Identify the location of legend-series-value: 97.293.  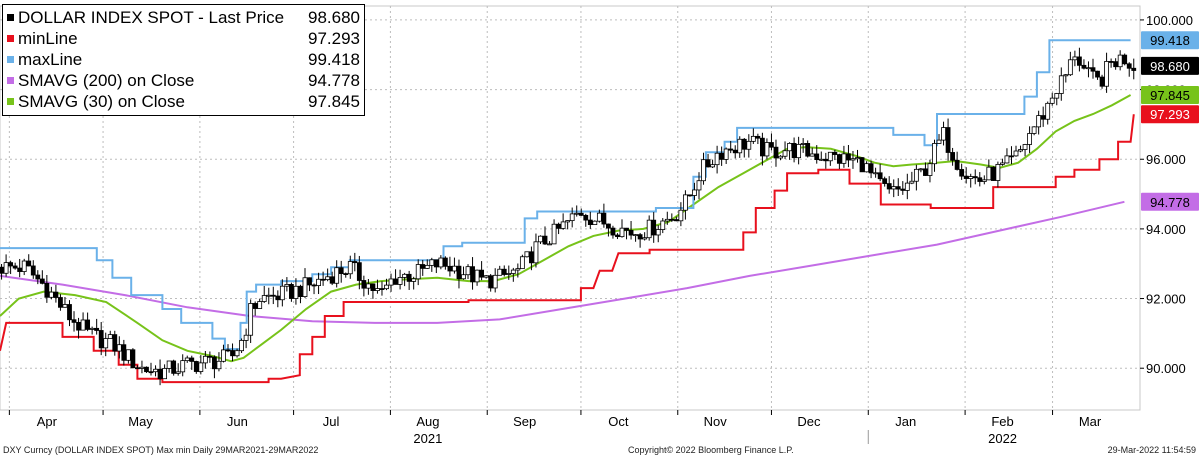
(334, 38).